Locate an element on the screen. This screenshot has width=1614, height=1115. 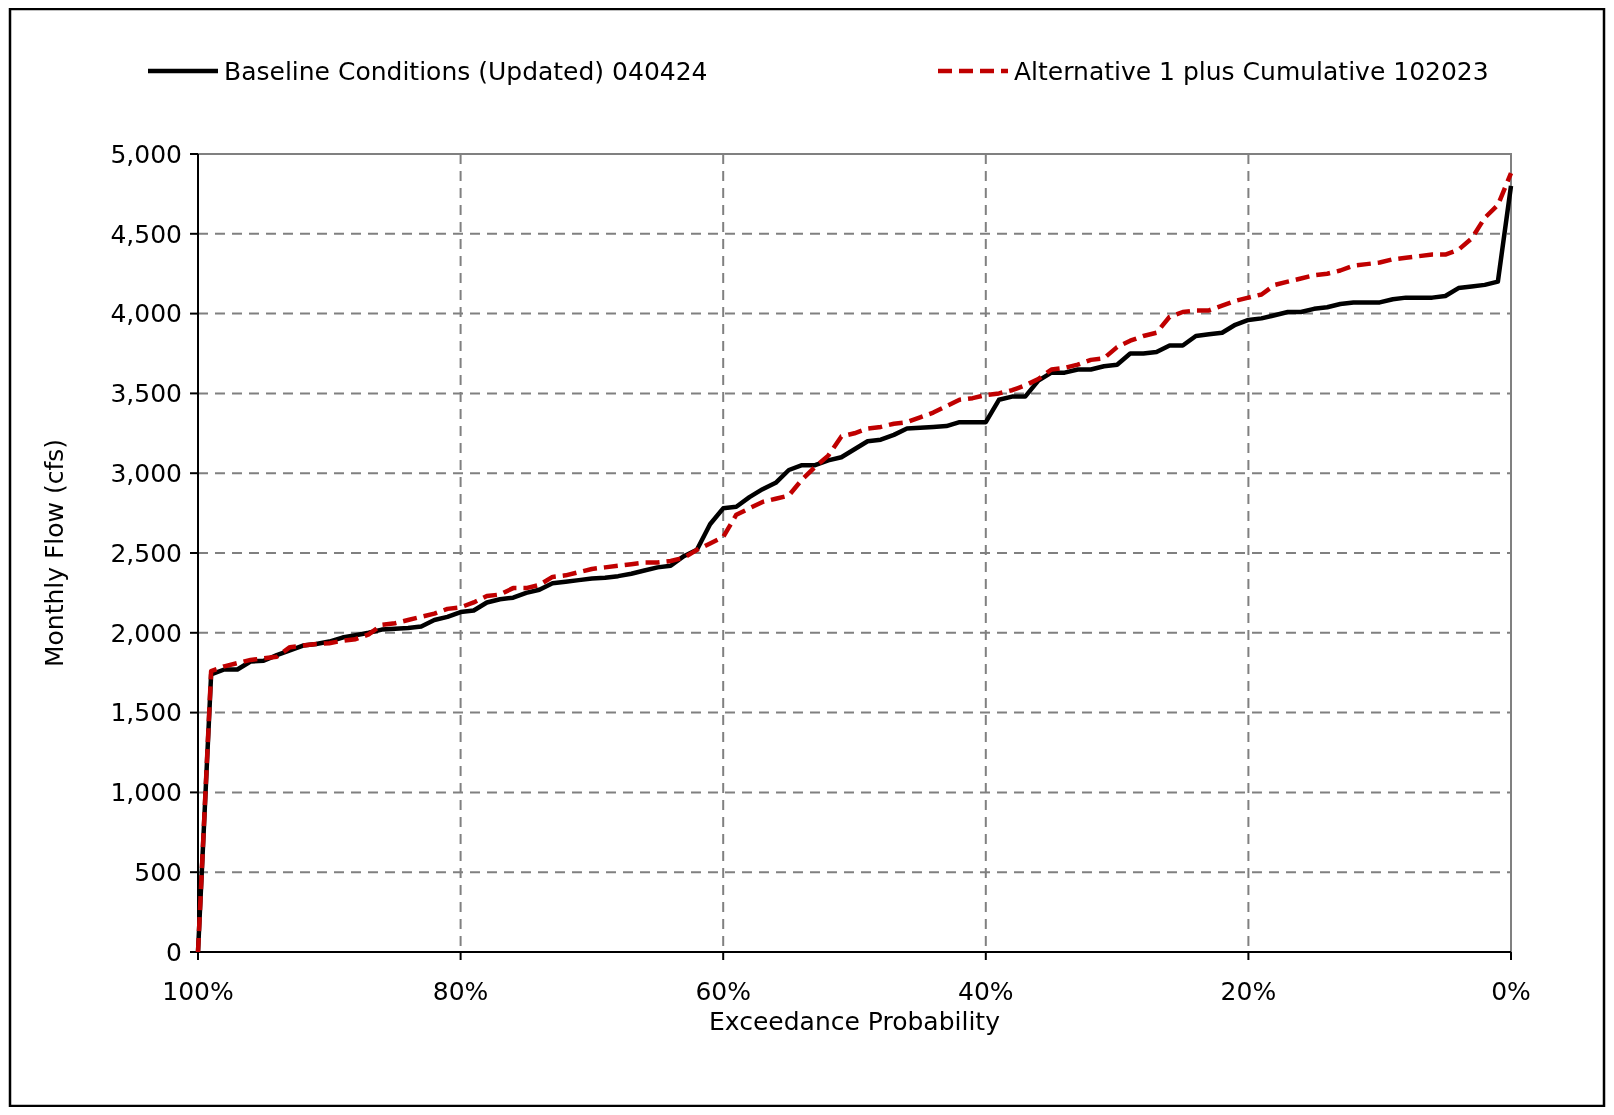
legend-label: Baseline Conditions (Updated) 040424 is located at coordinates (466, 71).